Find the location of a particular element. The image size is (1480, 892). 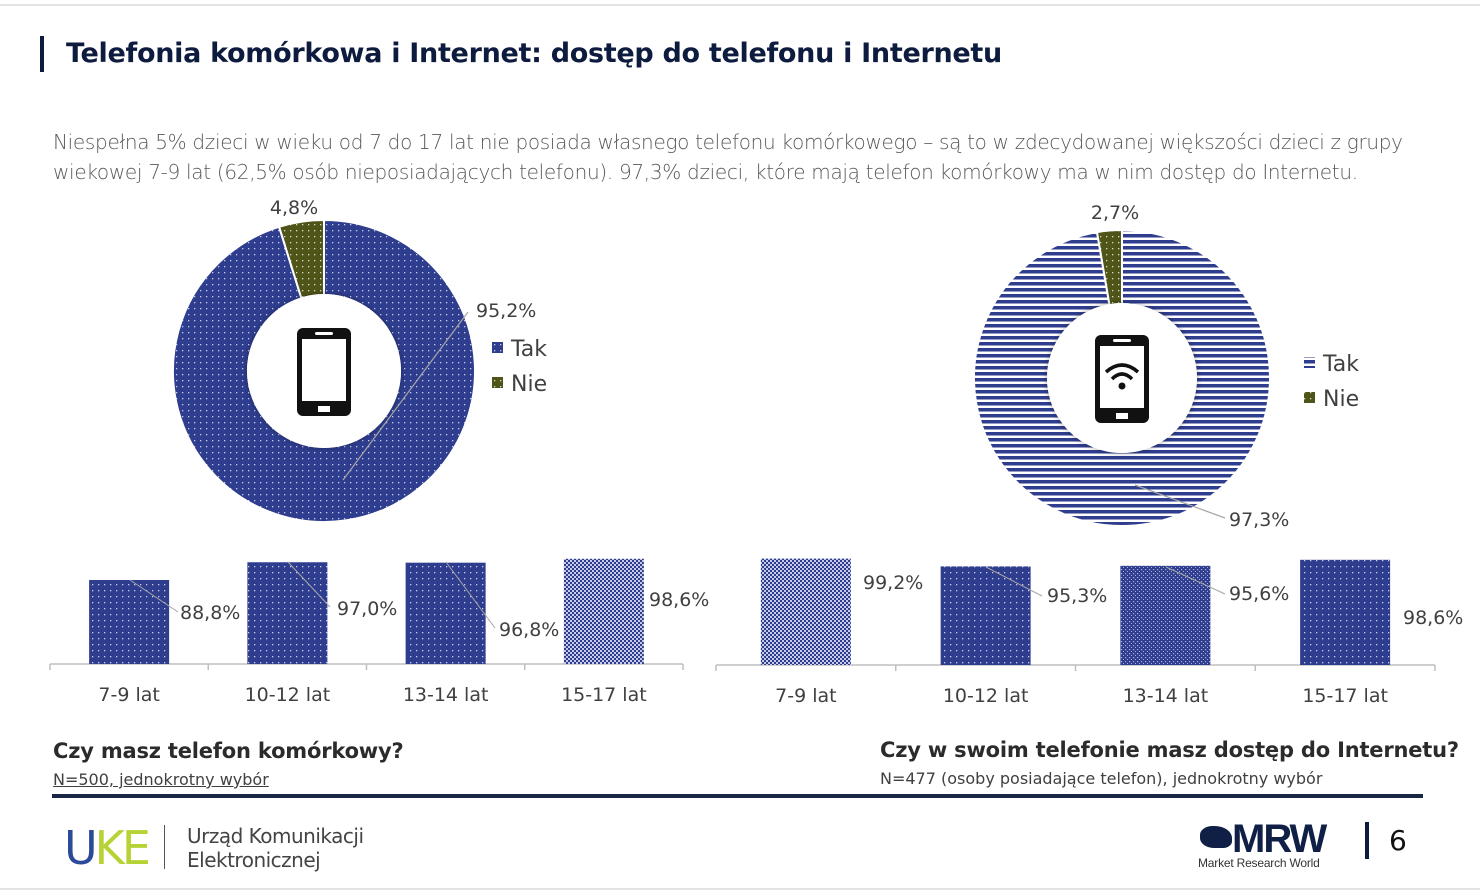

uke-name-line2: Elektronicznej is located at coordinates (254, 860).